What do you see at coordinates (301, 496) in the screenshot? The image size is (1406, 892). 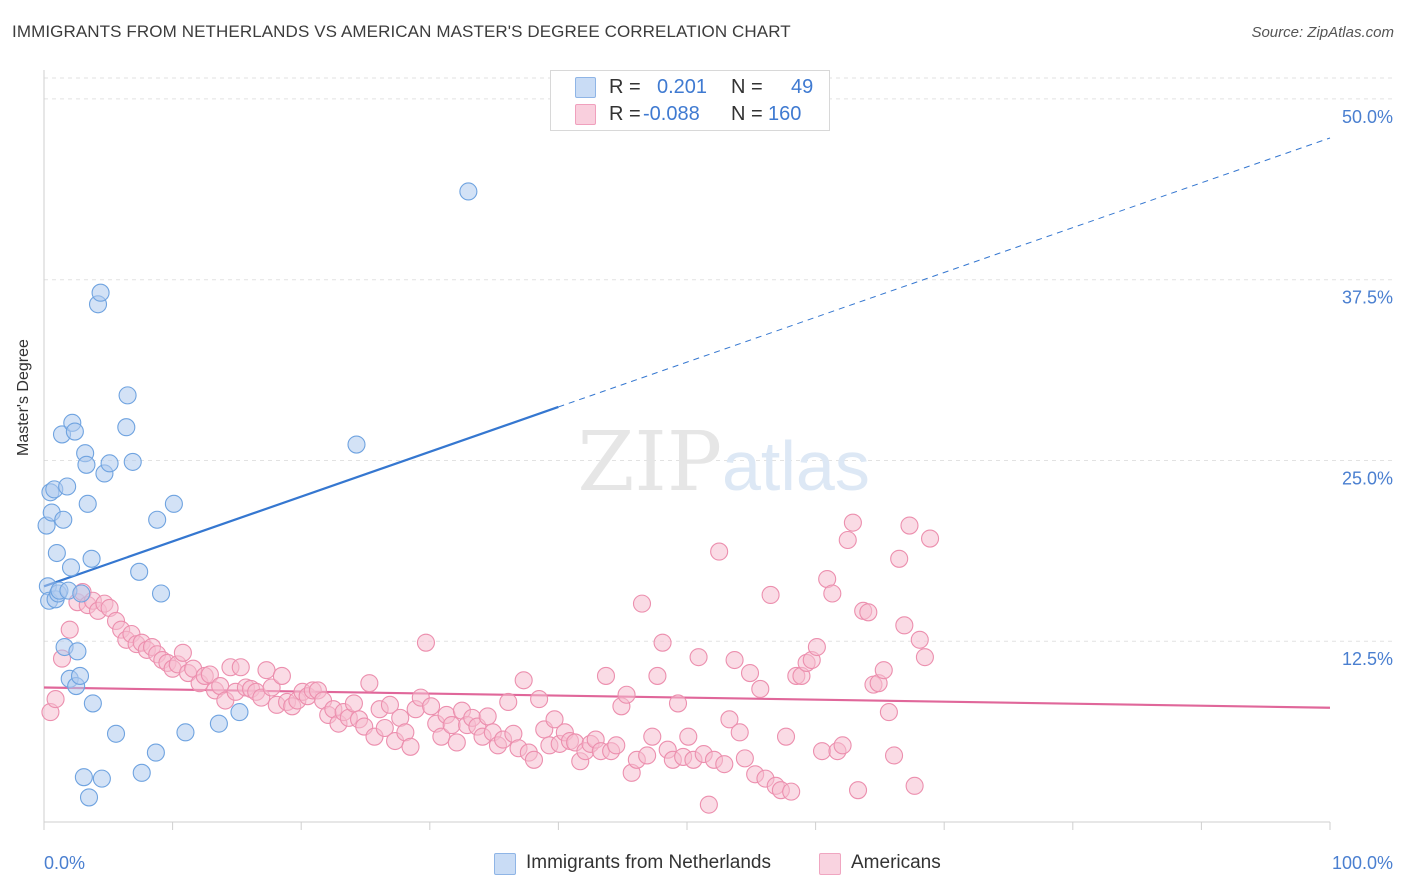 I see `trend-line` at bounding box center [301, 496].